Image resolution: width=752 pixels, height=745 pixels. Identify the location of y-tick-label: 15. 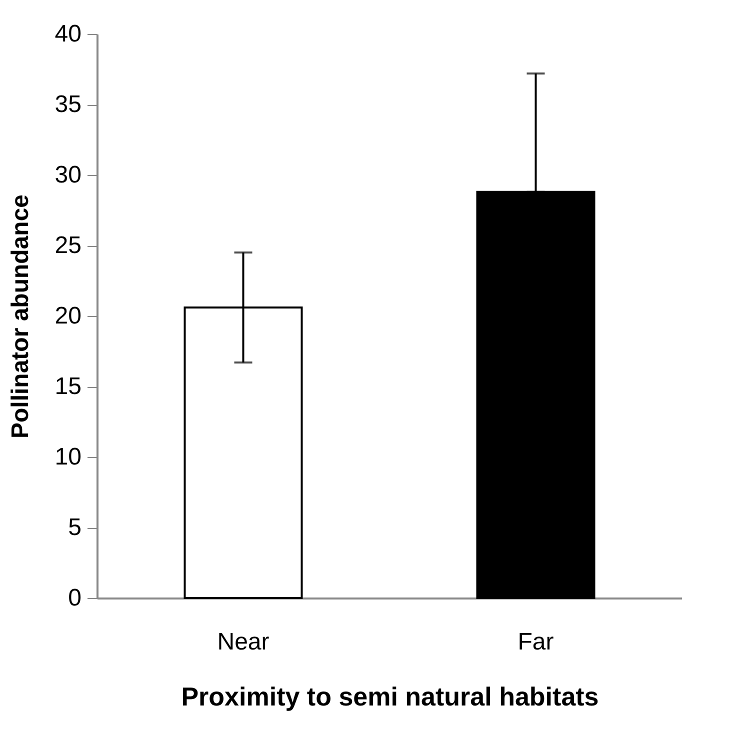
(68, 386).